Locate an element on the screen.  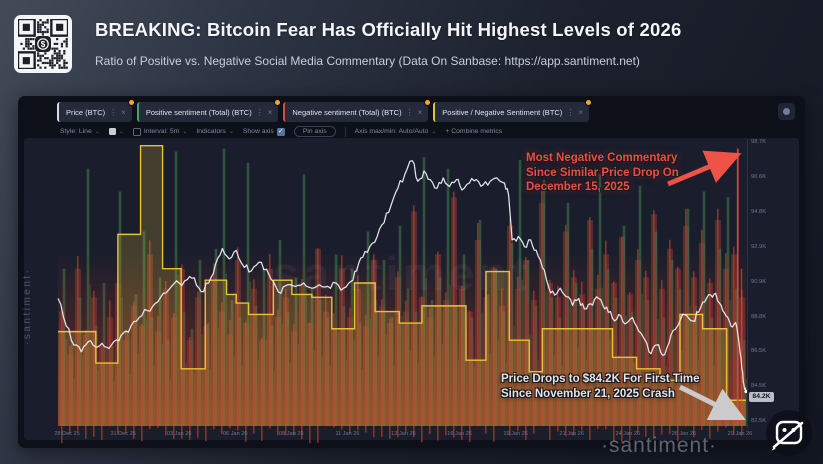
x-axis-tick: 26 Jan 26 is located at coordinates (684, 434).